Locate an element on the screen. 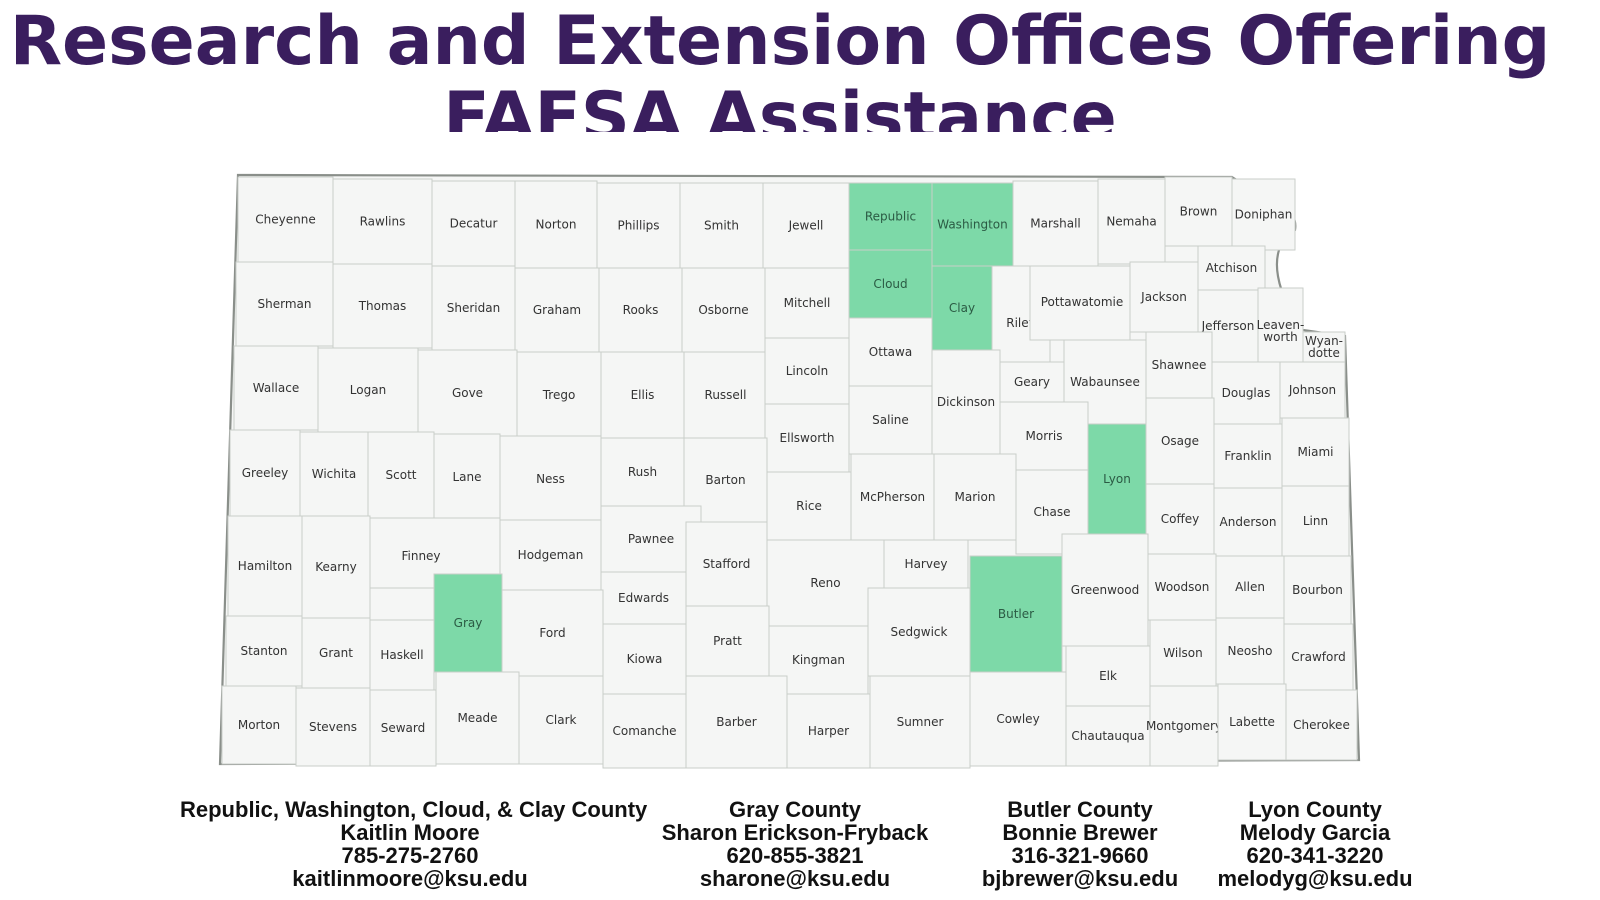 This screenshot has height=900, width=1600. county-trego: Trego is located at coordinates (559, 395).